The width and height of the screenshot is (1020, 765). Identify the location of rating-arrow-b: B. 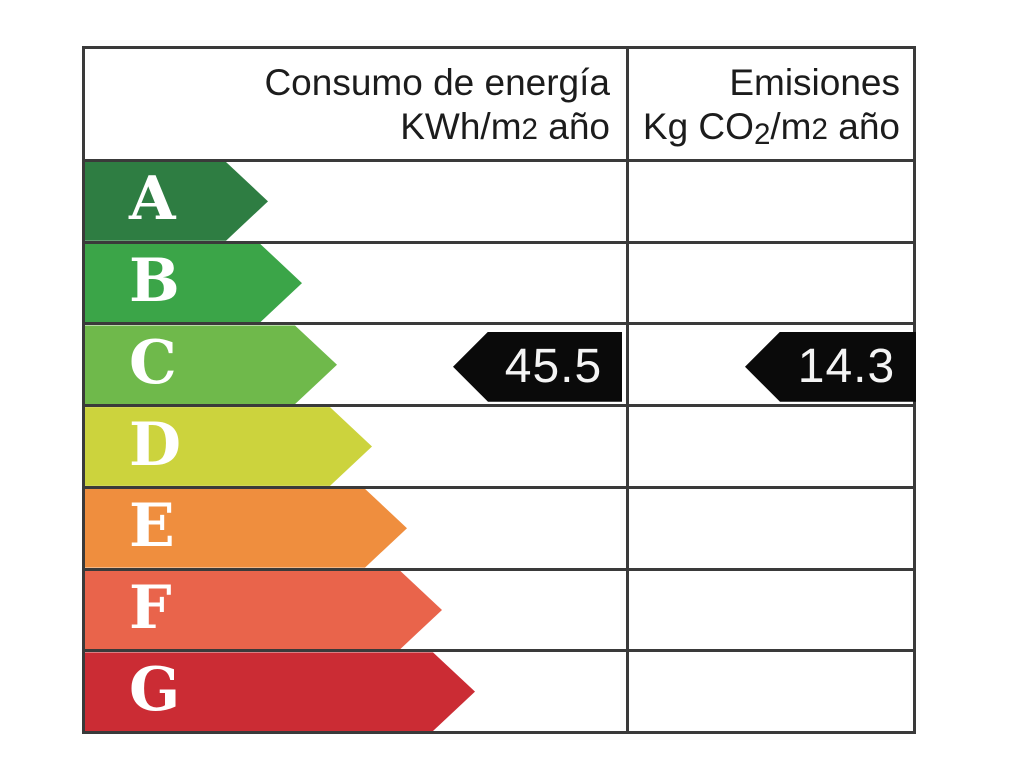
(193, 283).